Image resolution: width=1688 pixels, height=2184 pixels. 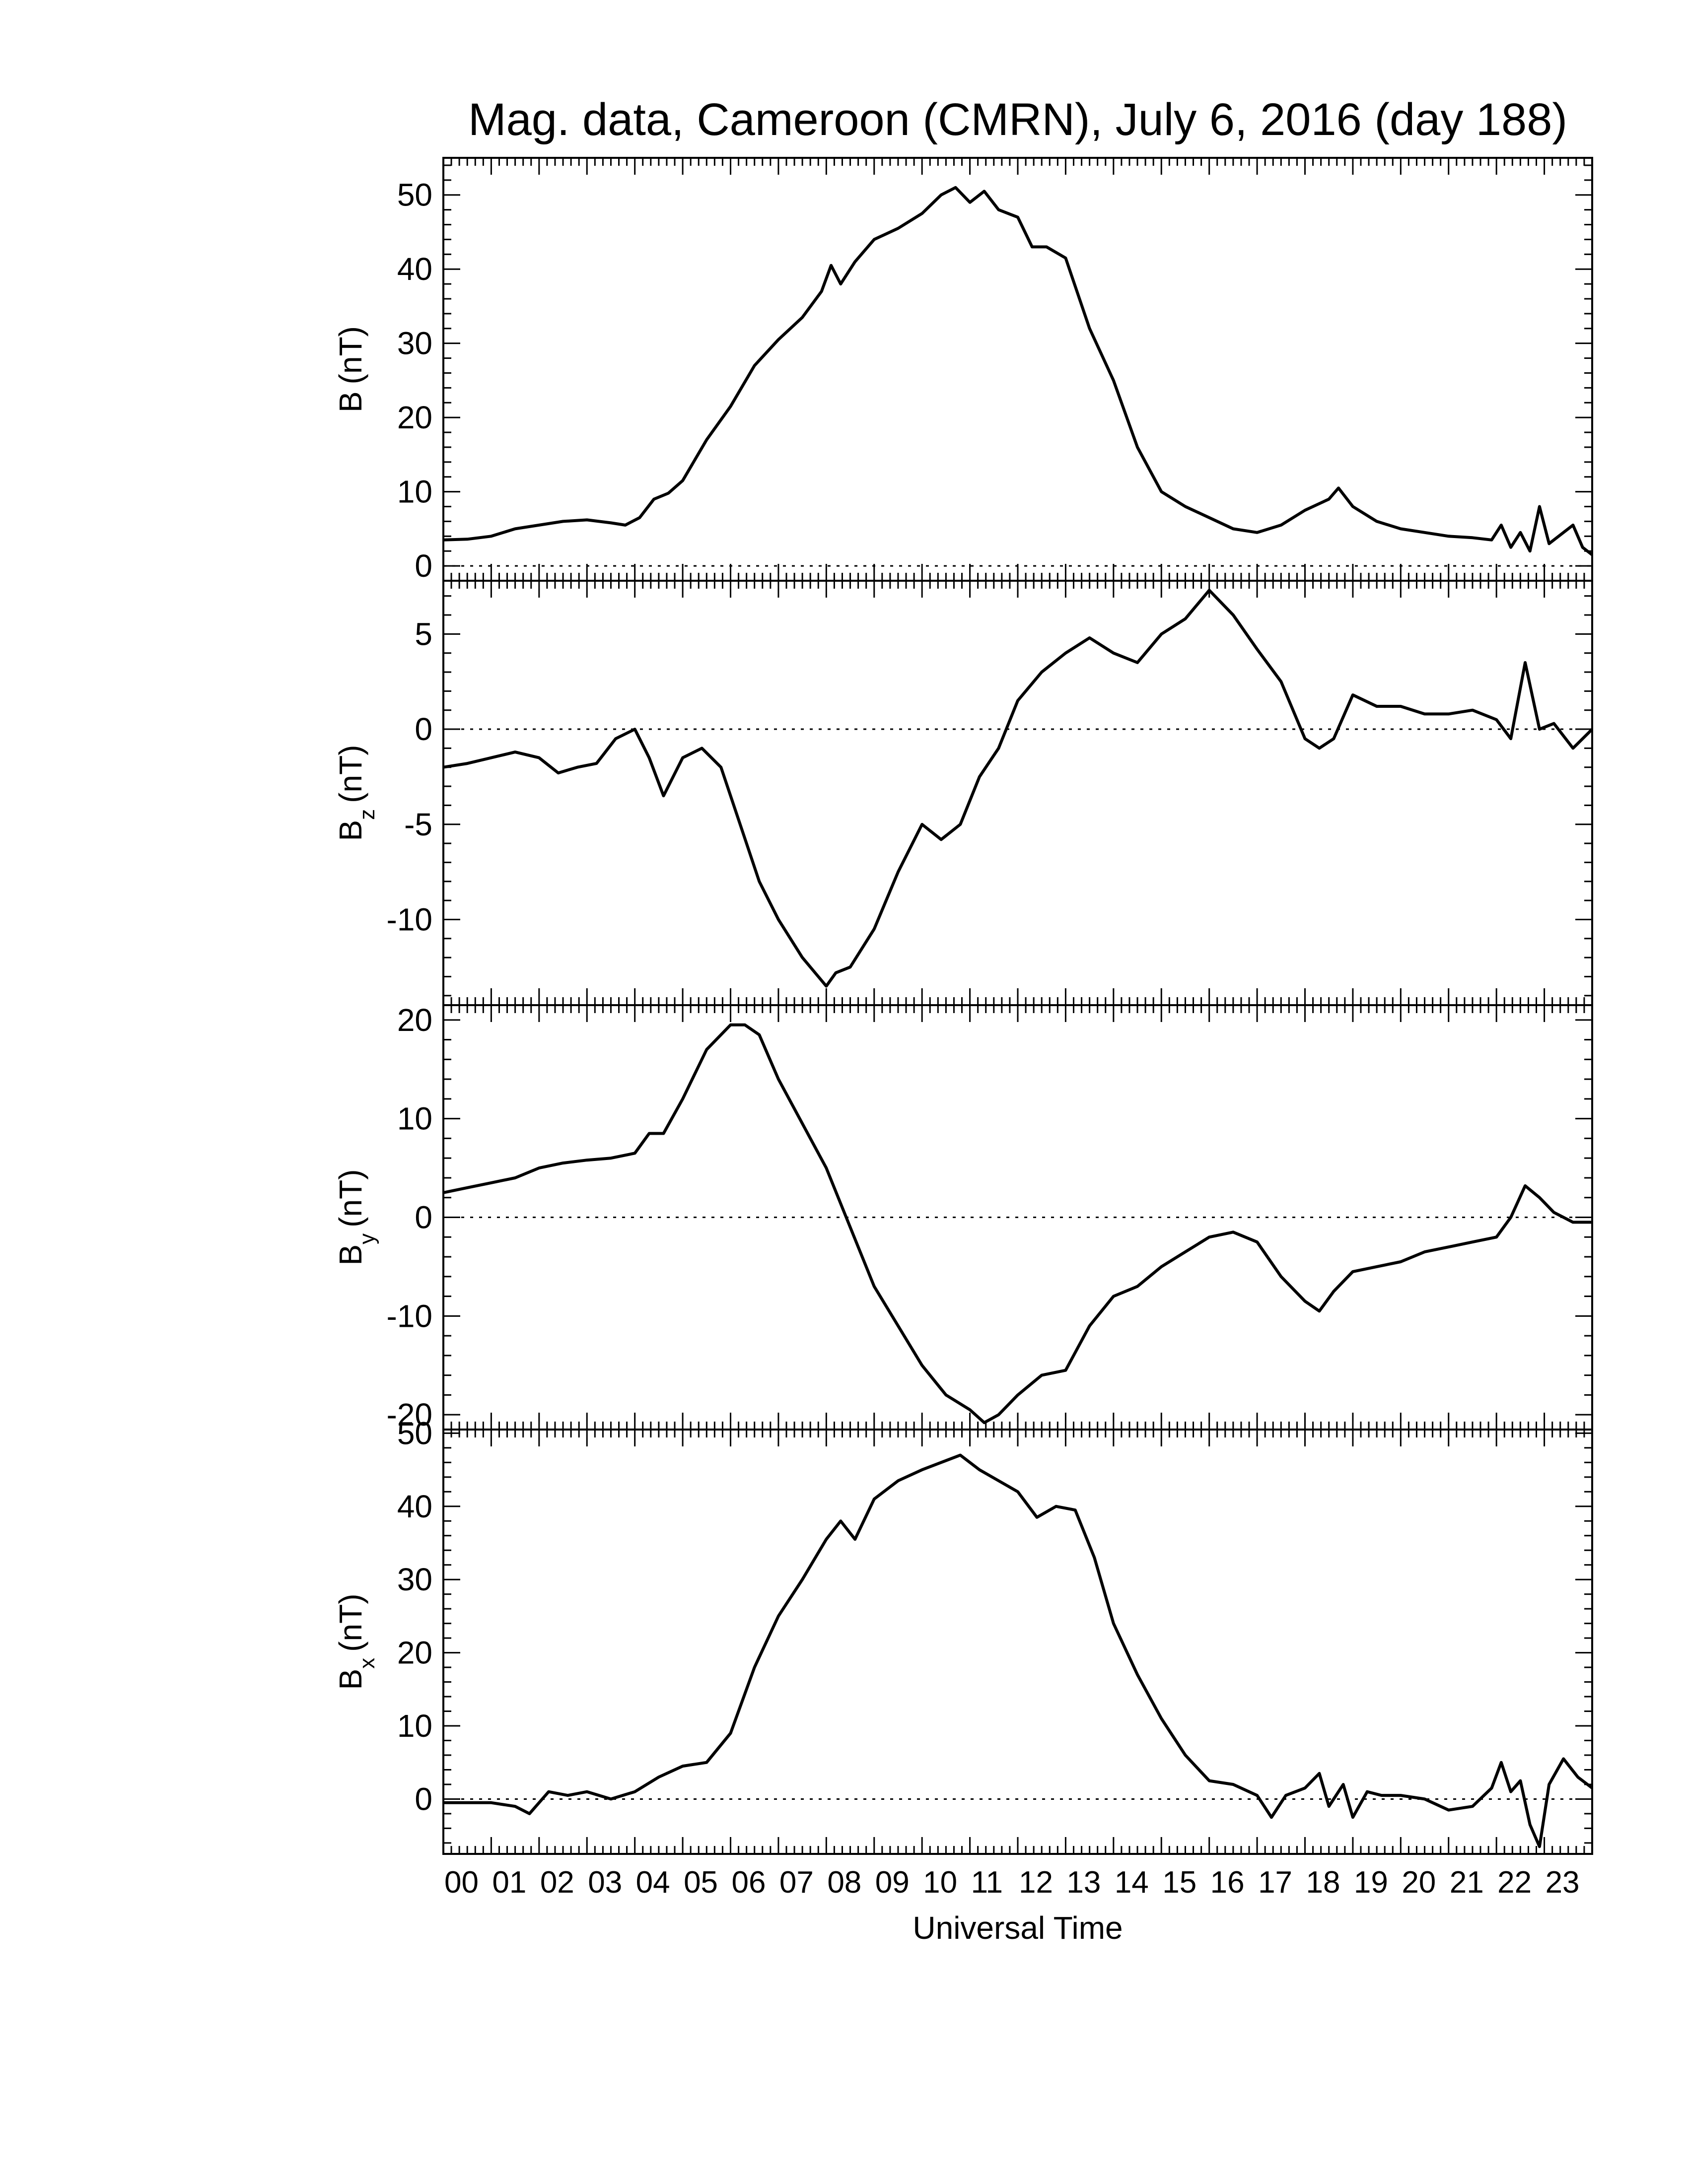 I want to click on x-tick-label: 20, so click(x=1419, y=1882).